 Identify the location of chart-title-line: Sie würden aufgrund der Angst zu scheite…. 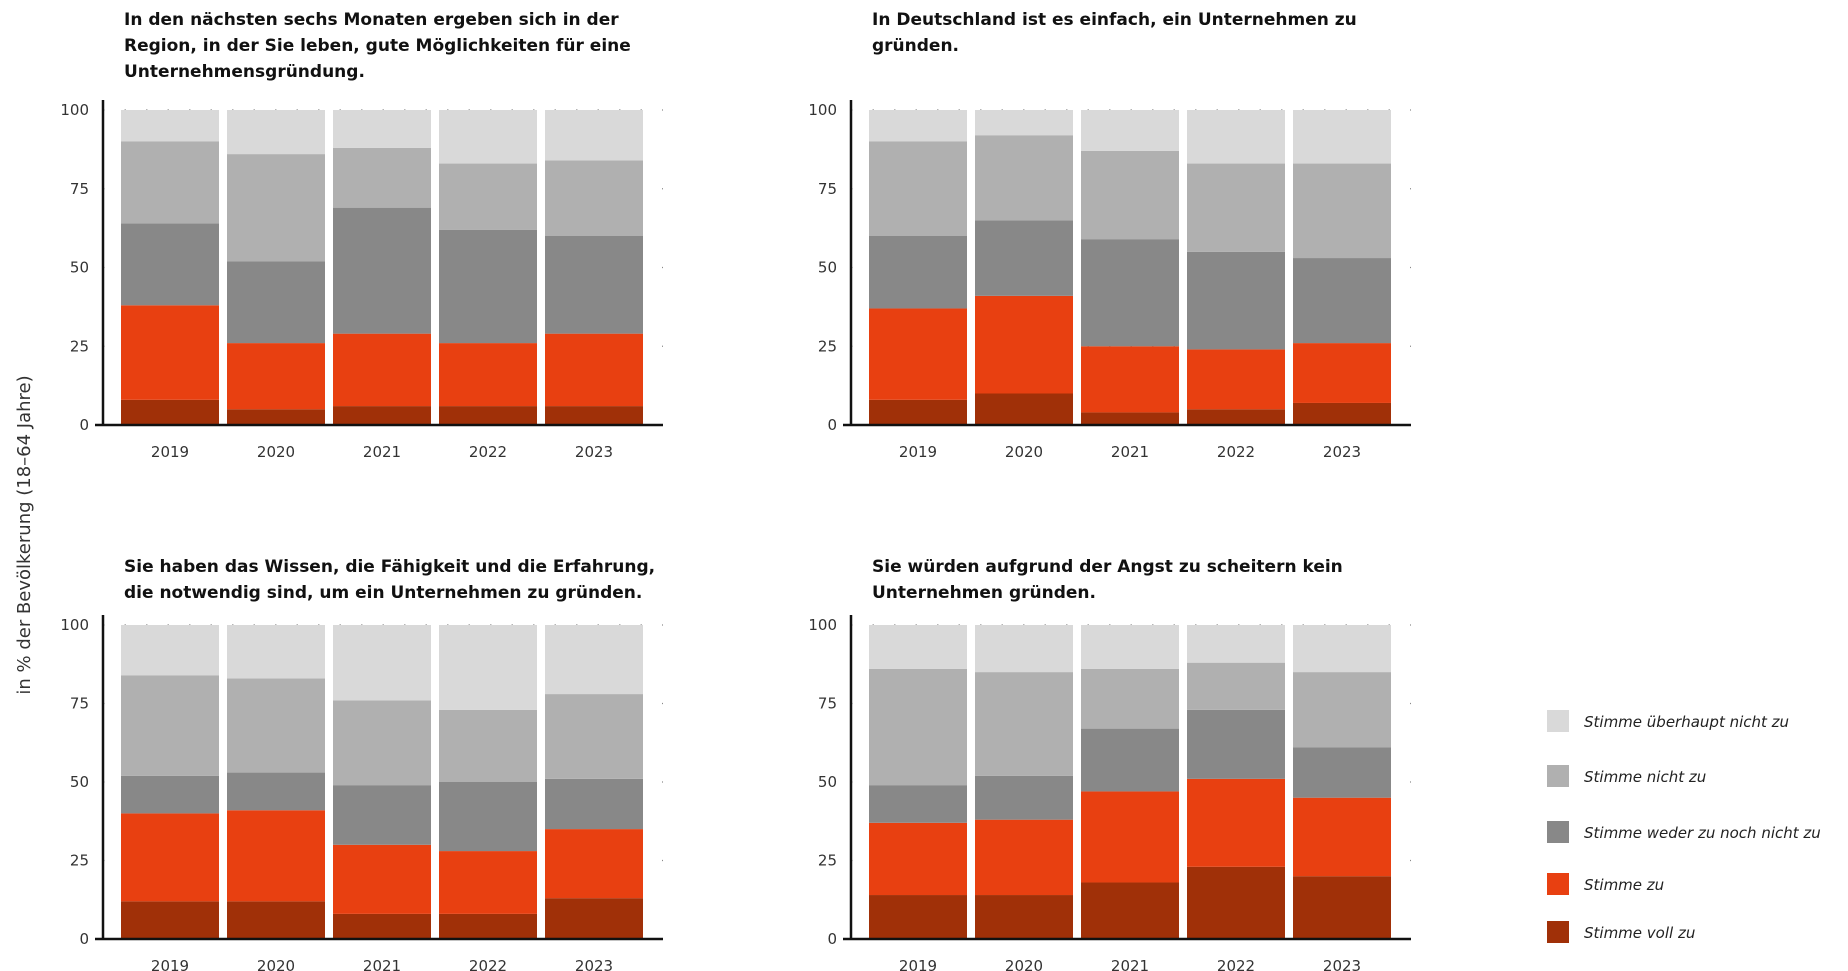
(1107, 567).